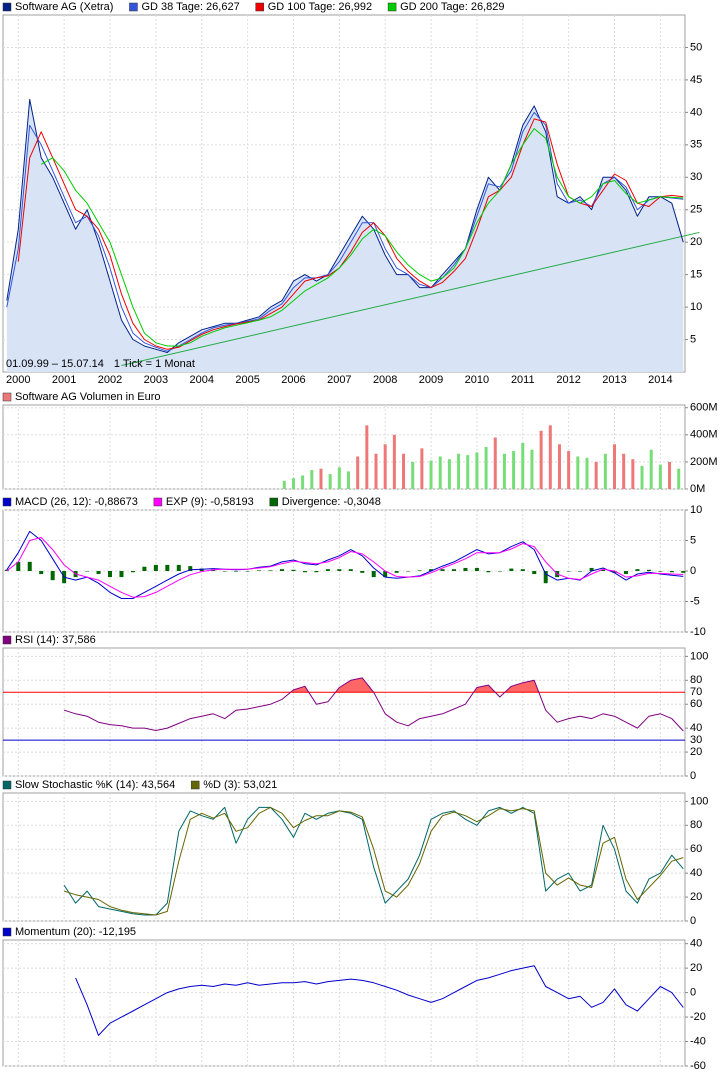 The width and height of the screenshot is (726, 1072). What do you see at coordinates (698, 1017) in the screenshot?
I see `y-tick-label: -20` at bounding box center [698, 1017].